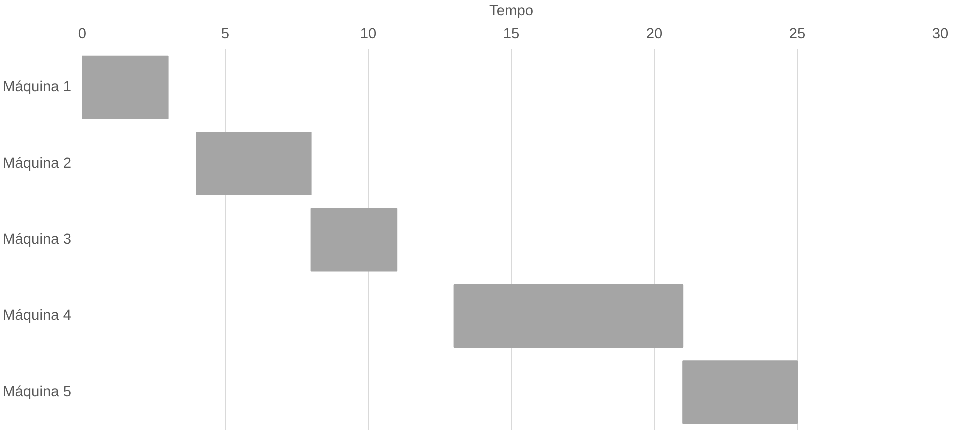 Image resolution: width=978 pixels, height=441 pixels. What do you see at coordinates (37, 240) in the screenshot?
I see `y-tick-label: Máquina 3` at bounding box center [37, 240].